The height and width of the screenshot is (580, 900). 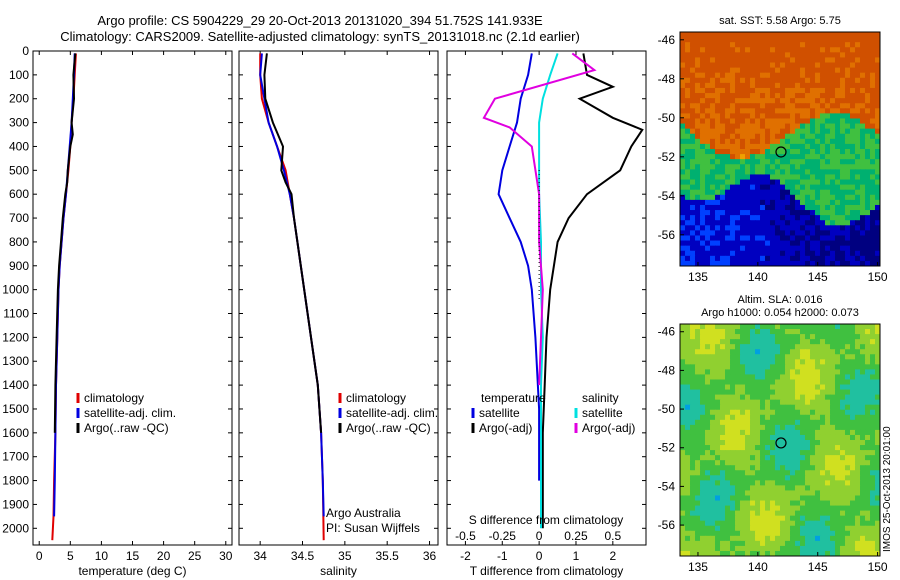 I want to click on diff-legend-temp-title: temperature, so click(x=513, y=398).